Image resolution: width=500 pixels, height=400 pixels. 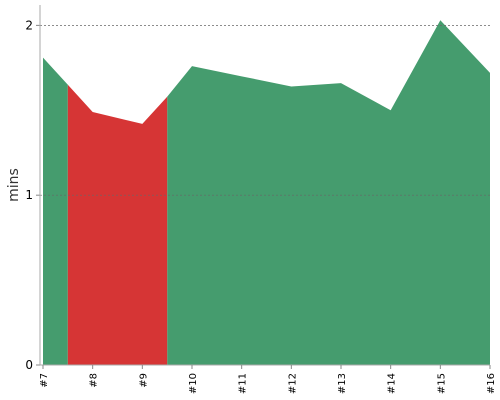 What do you see at coordinates (14, 185) in the screenshot?
I see `y-axis-label: mins` at bounding box center [14, 185].